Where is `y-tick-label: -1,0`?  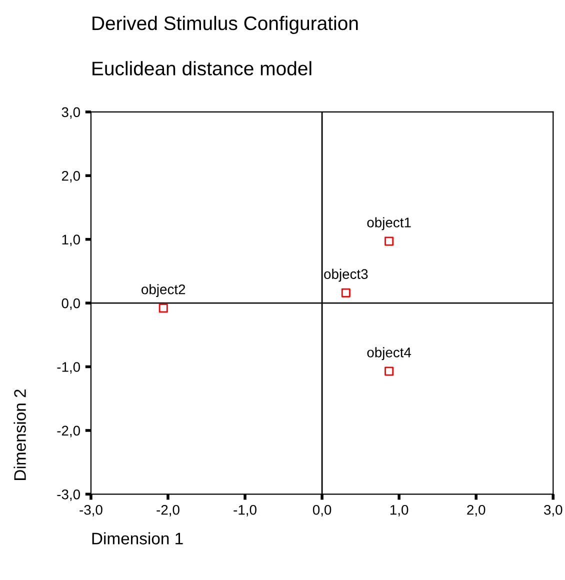
y-tick-label: -1,0 is located at coordinates (68, 368).